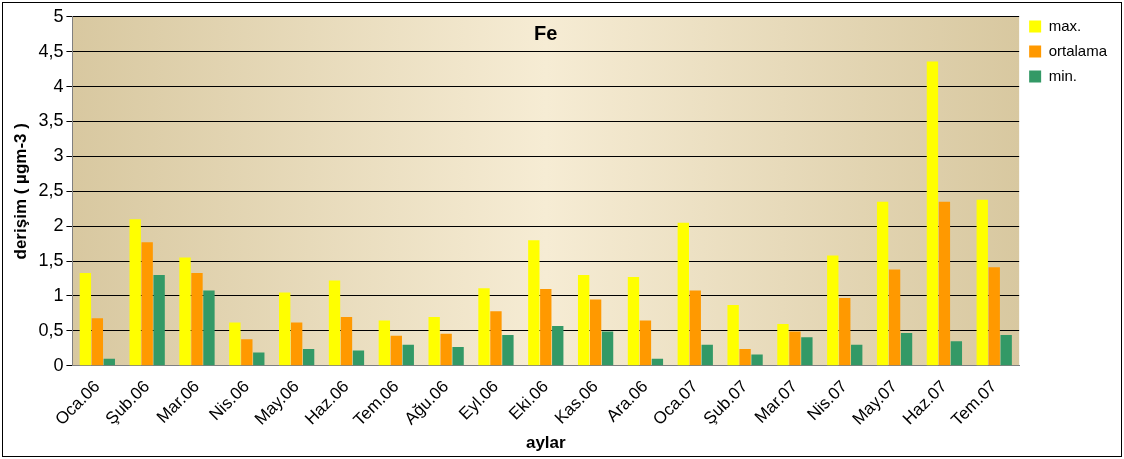 This screenshot has height=459, width=1124. Describe the element at coordinates (1065, 25) in the screenshot. I see `legend-label: max.` at that location.